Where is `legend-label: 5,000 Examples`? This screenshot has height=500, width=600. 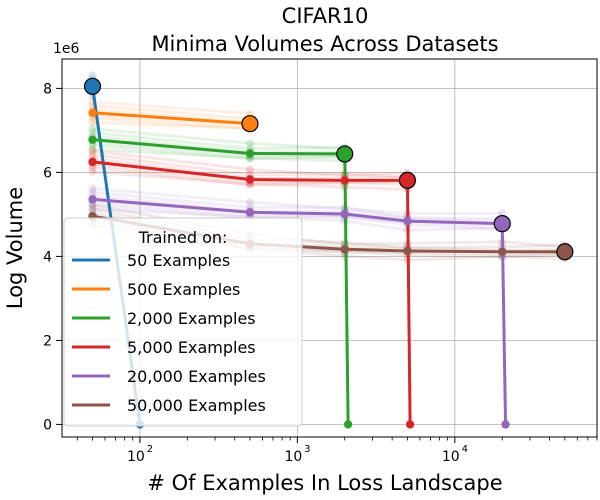
legend-label: 5,000 Examples is located at coordinates (191, 347).